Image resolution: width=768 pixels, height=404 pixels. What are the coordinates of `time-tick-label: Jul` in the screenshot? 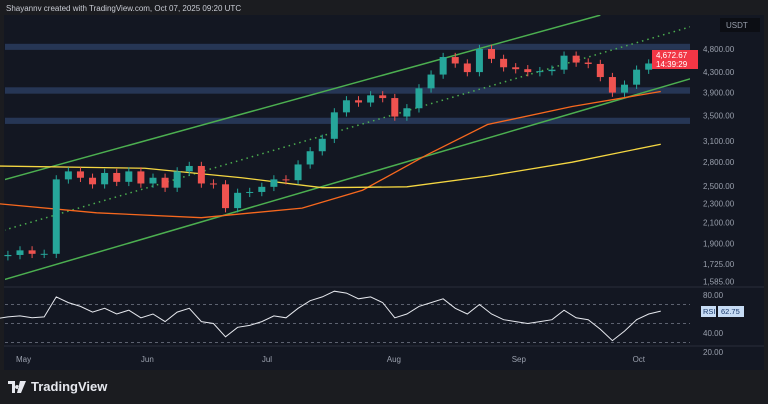 It's located at (267, 359).